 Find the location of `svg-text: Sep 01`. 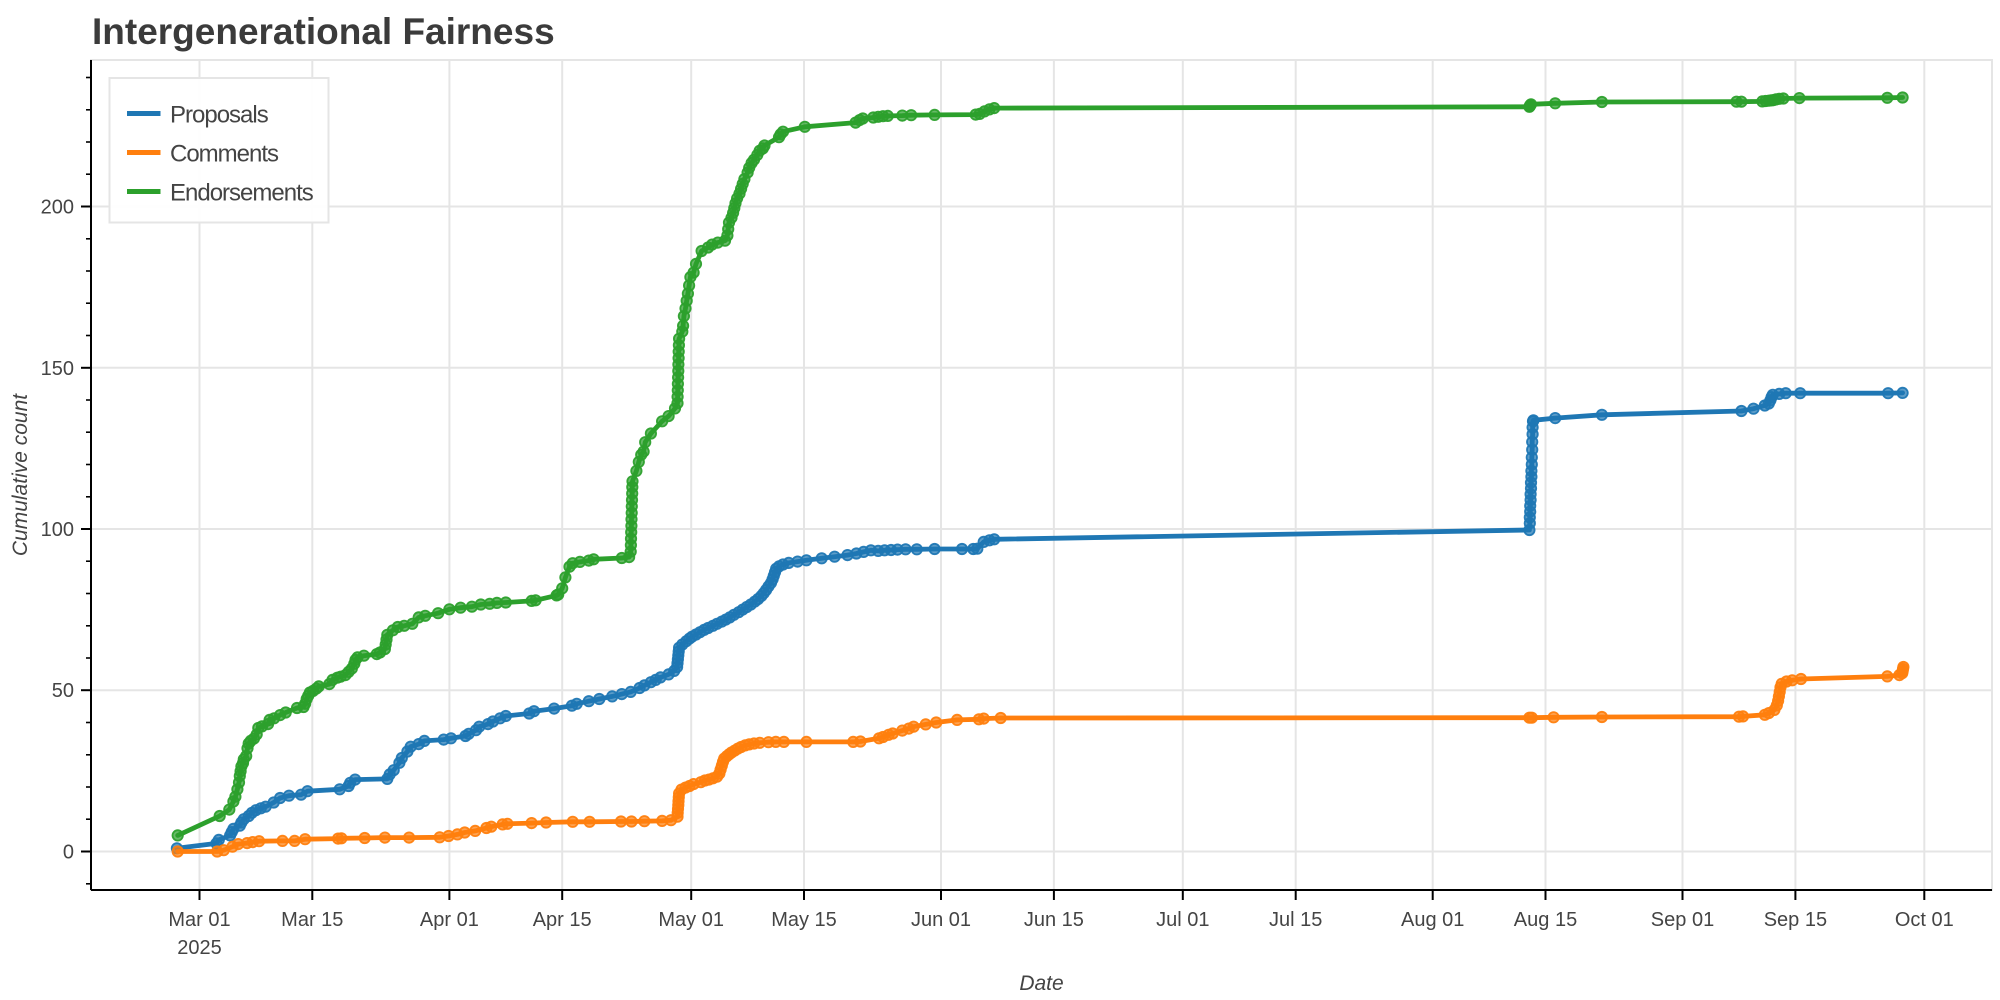

svg-text: Sep 01 is located at coordinates (1682, 920).